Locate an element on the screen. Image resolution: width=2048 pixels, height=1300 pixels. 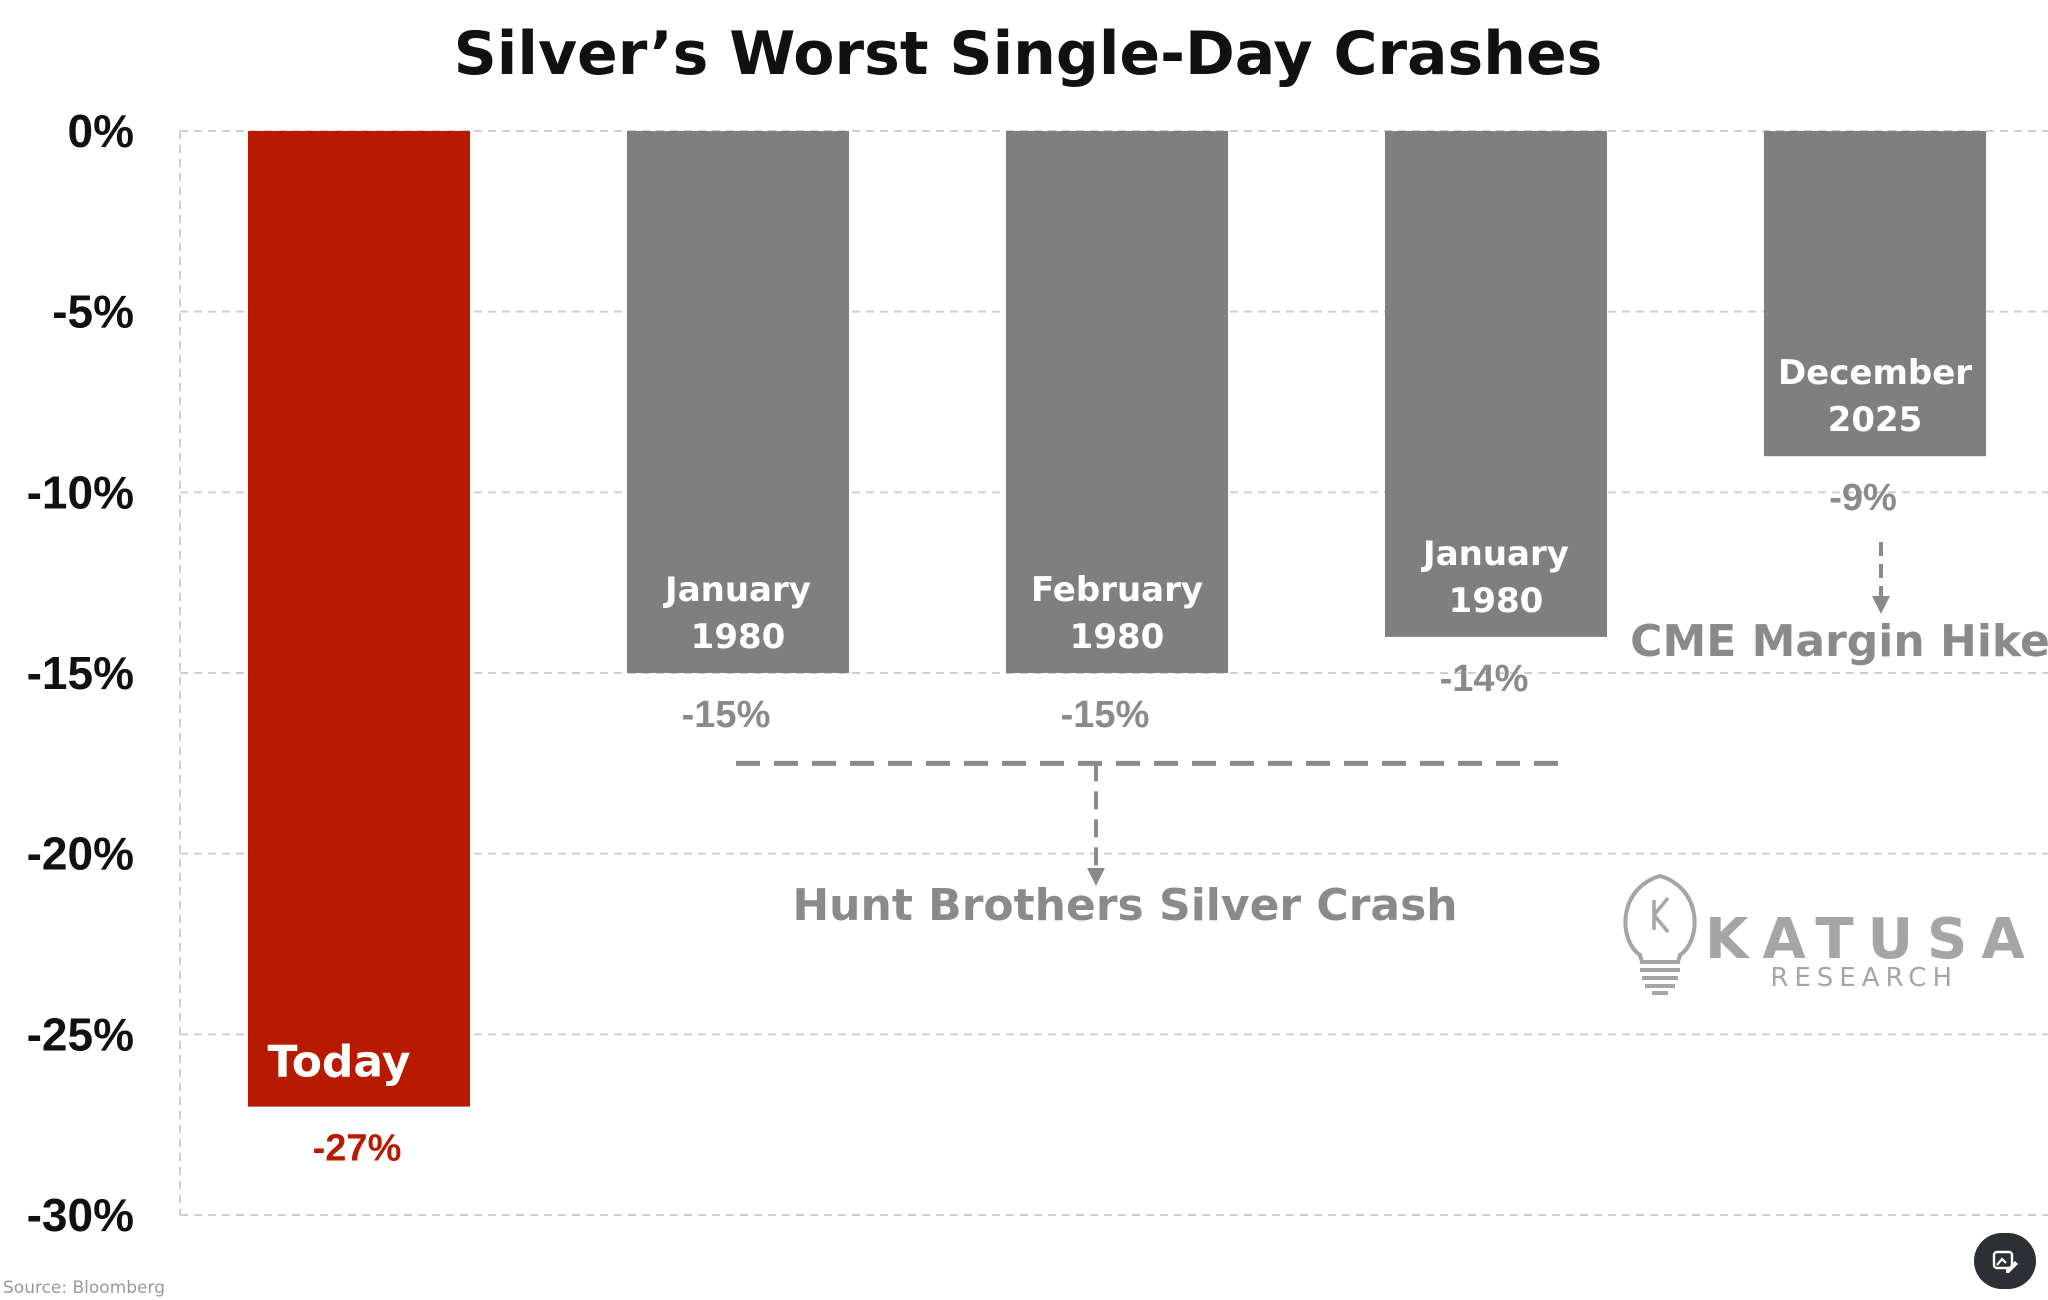
y-tick-label: -30% is located at coordinates (80, 1215).